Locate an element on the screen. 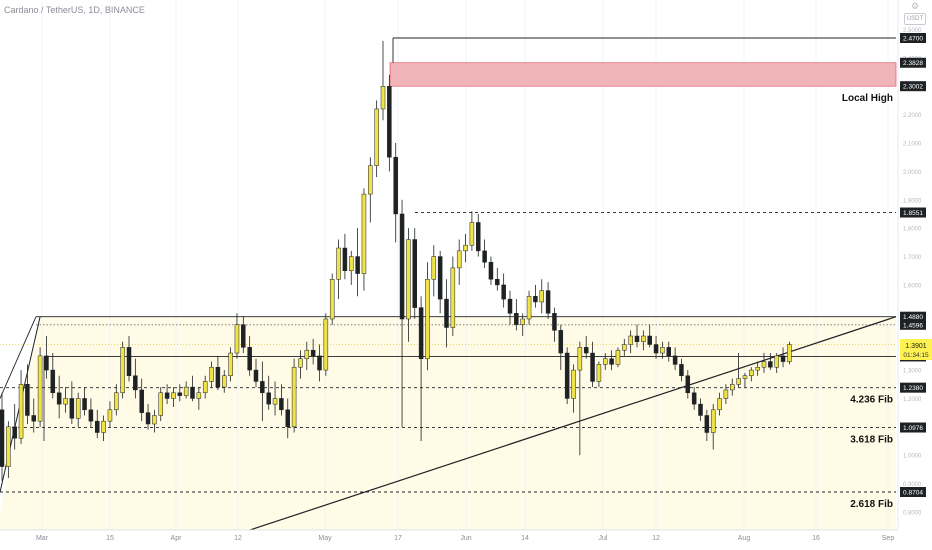 The width and height of the screenshot is (932, 550). gear-icon: ⚙ is located at coordinates (915, 6).